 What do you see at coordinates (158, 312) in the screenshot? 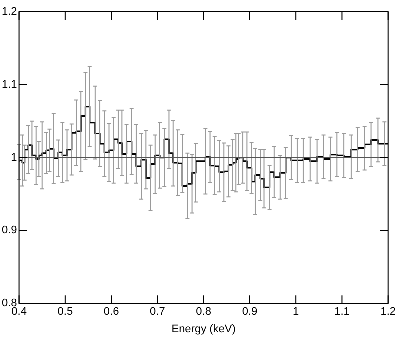
I see `x-tick-label: 0.7` at bounding box center [158, 312].